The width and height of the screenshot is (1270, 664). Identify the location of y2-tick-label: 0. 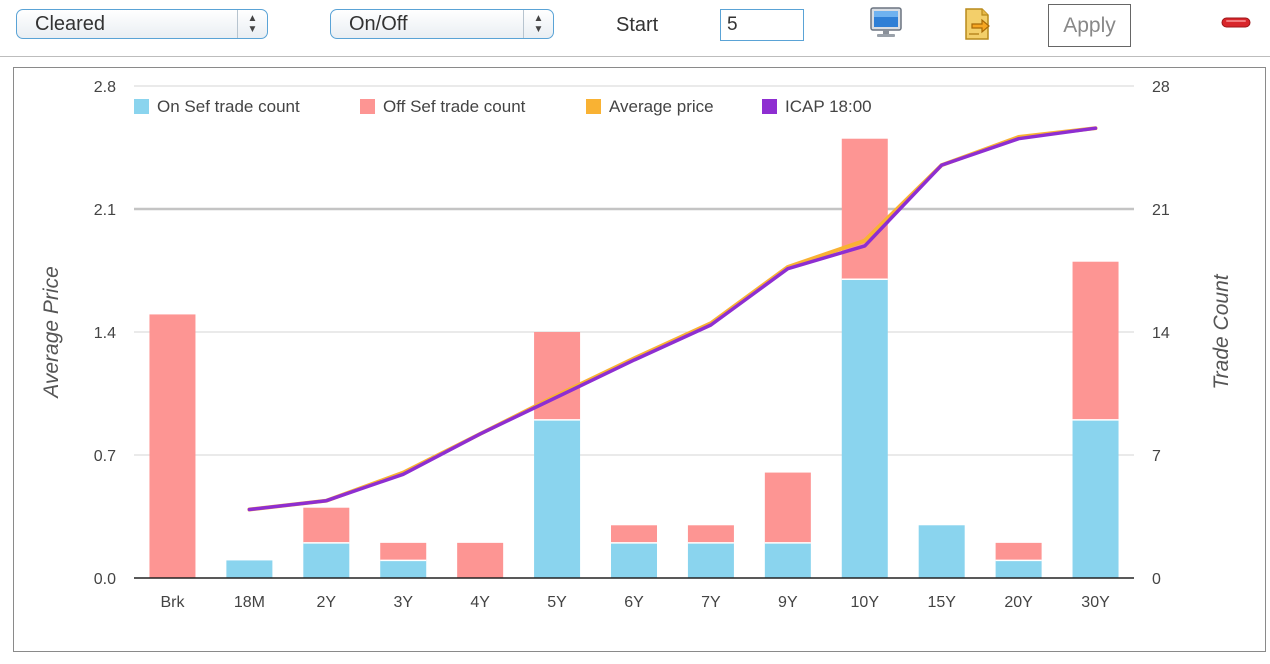
(1156, 579).